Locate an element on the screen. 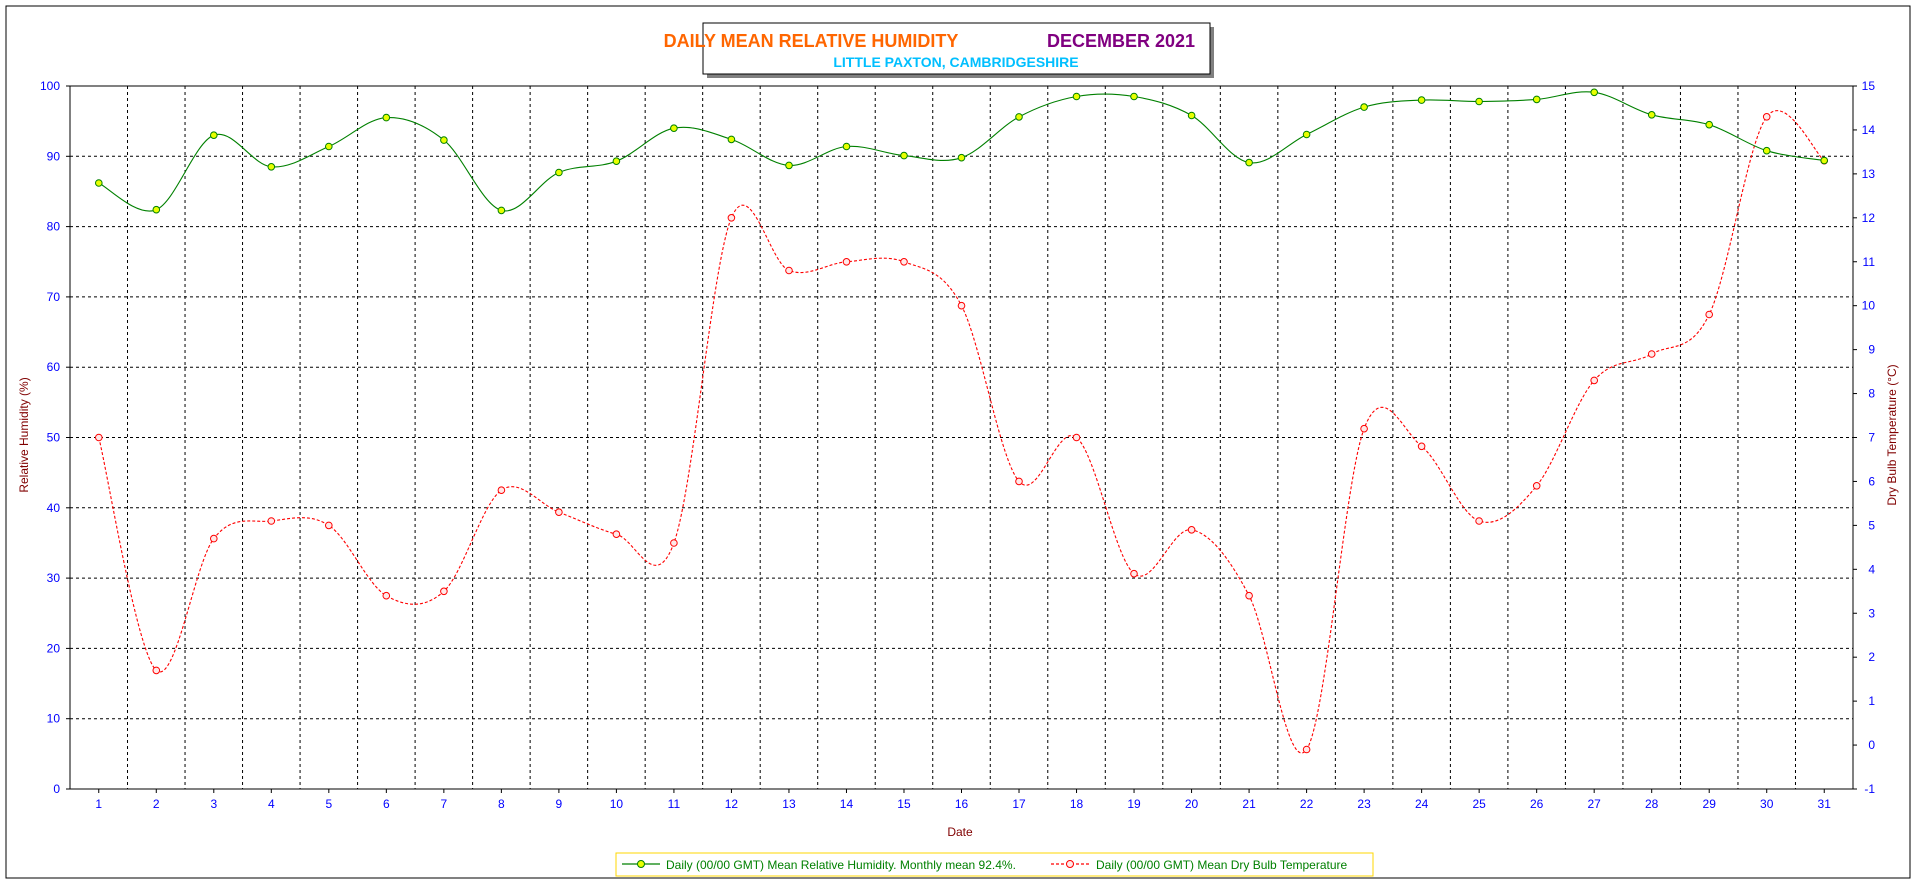 Image resolution: width=1916 pixels, height=884 pixels. x-tick-label: 19 is located at coordinates (1134, 804).